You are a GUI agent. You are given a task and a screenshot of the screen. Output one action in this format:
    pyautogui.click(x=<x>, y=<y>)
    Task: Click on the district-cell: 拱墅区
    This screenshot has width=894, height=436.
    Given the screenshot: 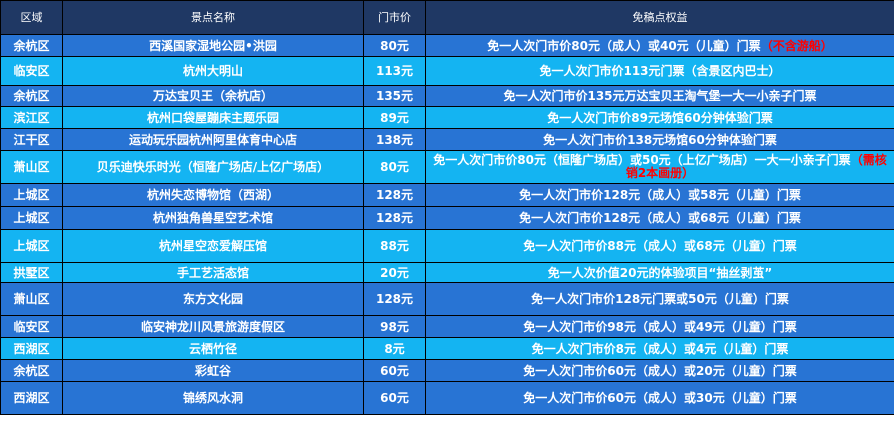 What is the action you would take?
    pyautogui.click(x=31, y=272)
    